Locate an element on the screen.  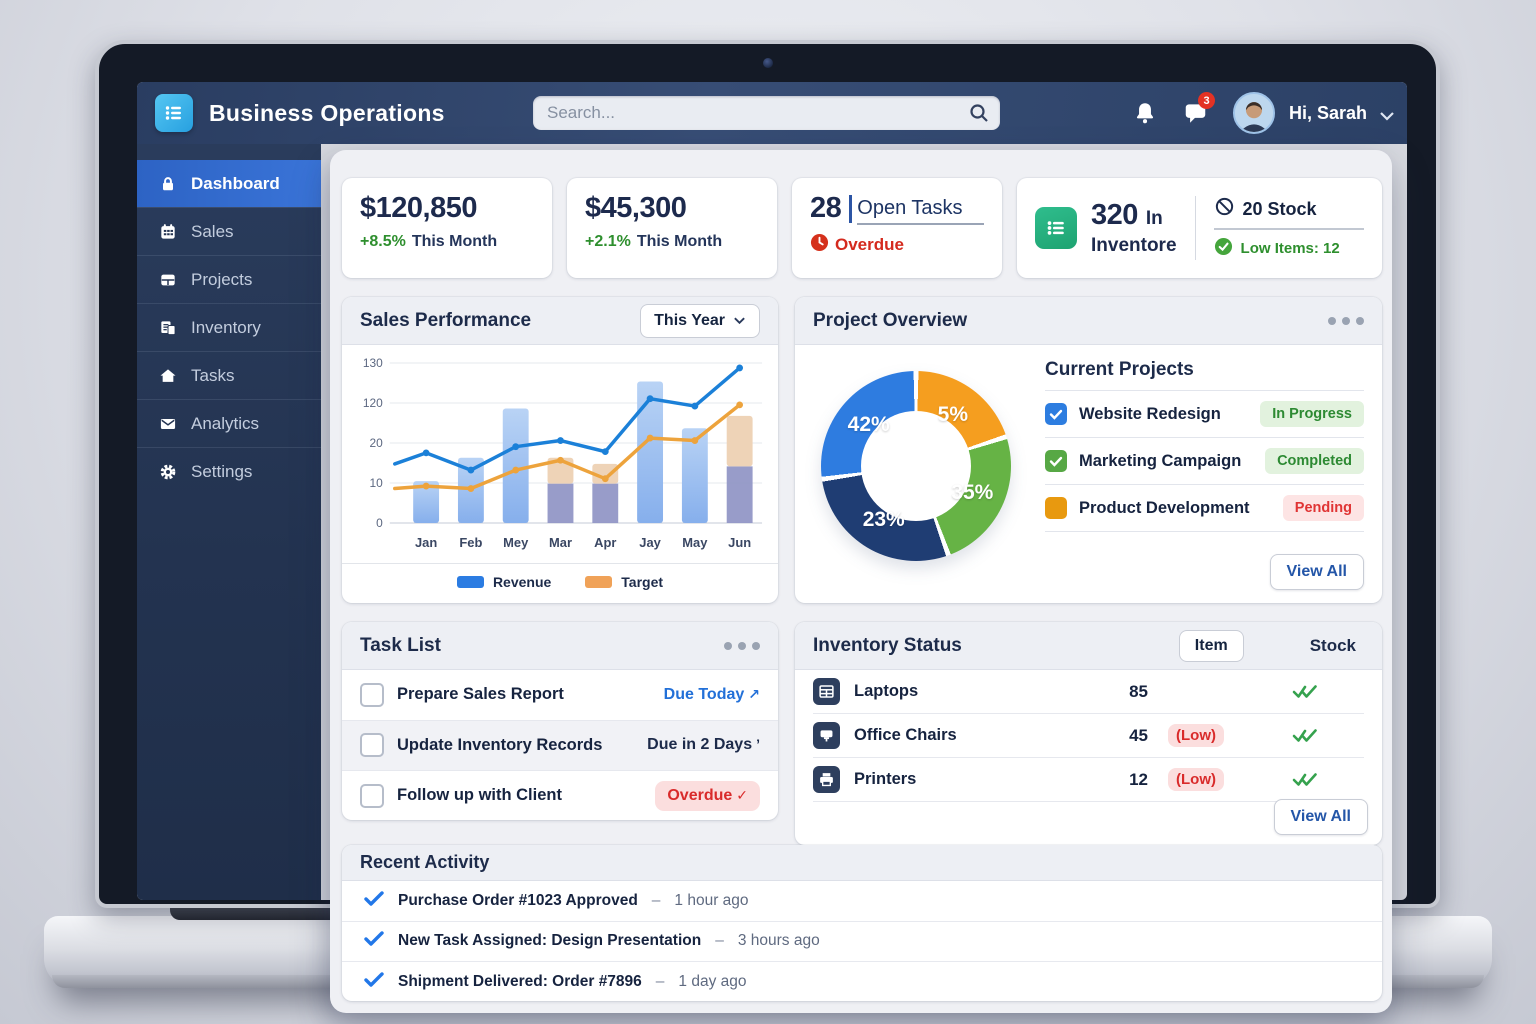
project-row: Marketing Campaign Completed is located at coordinates (1204, 461).